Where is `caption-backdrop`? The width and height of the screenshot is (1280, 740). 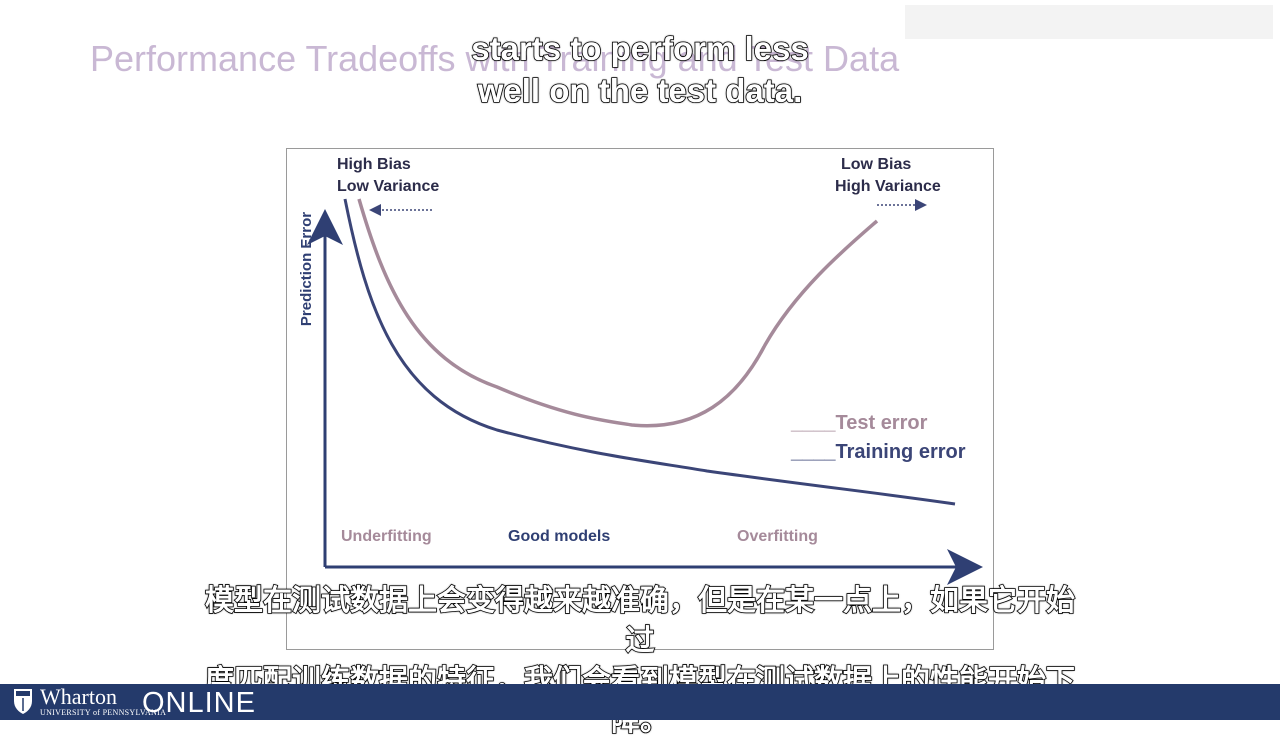
caption-backdrop is located at coordinates (1089, 22).